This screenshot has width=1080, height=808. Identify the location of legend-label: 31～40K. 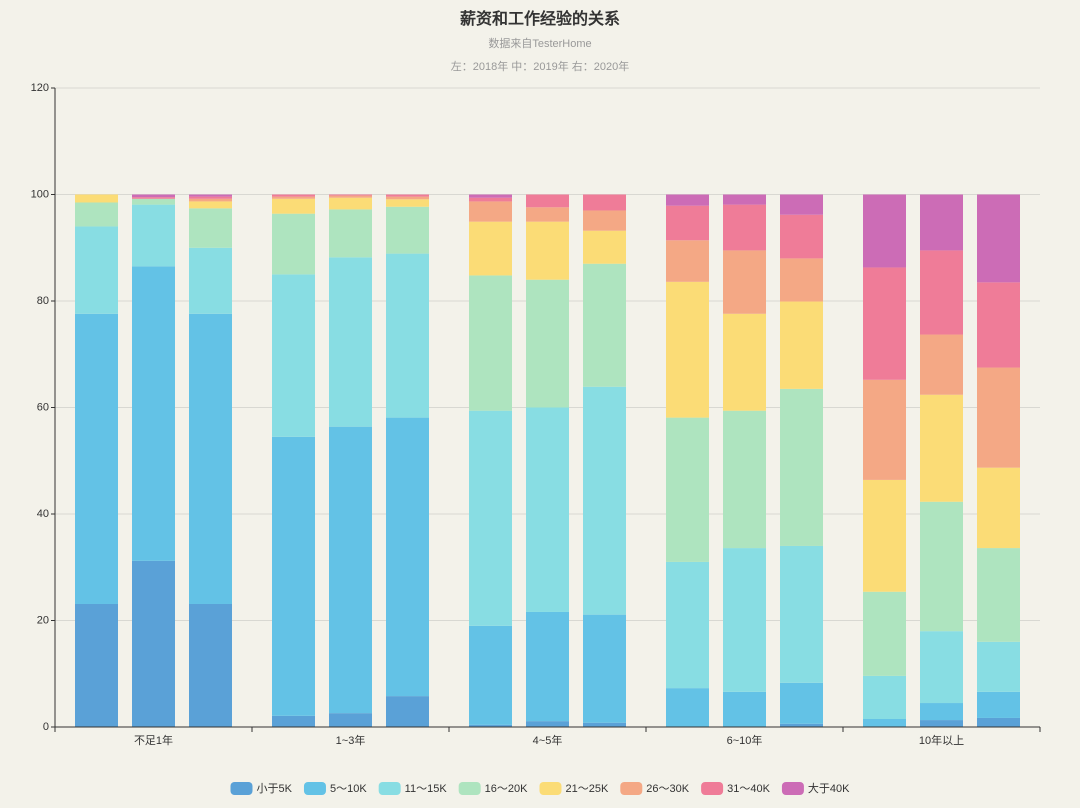
(748, 789).